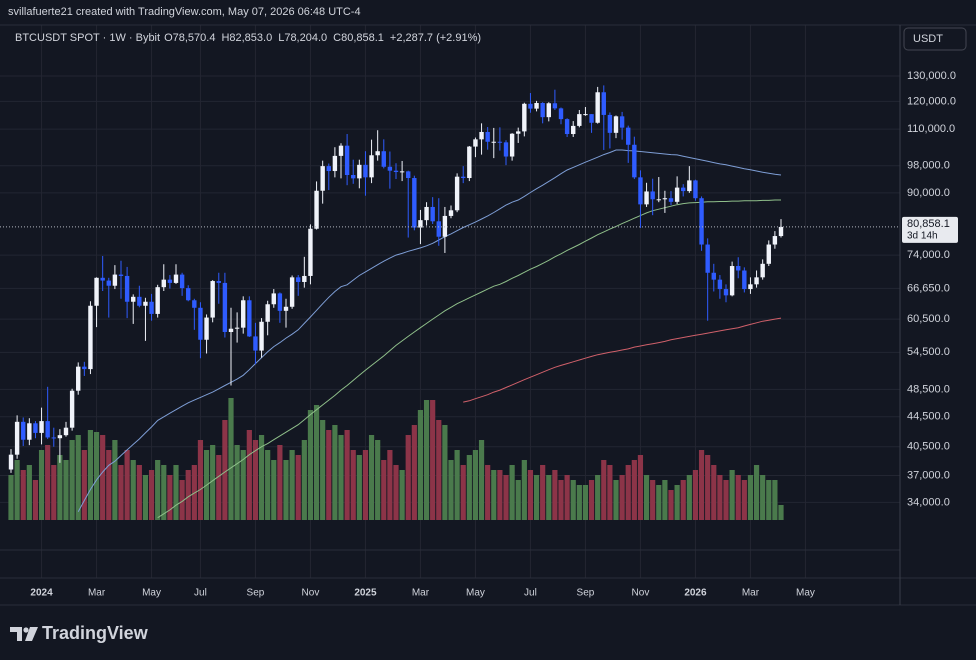 The image size is (976, 660). I want to click on y-tick-label: 54,500.0, so click(928, 352).